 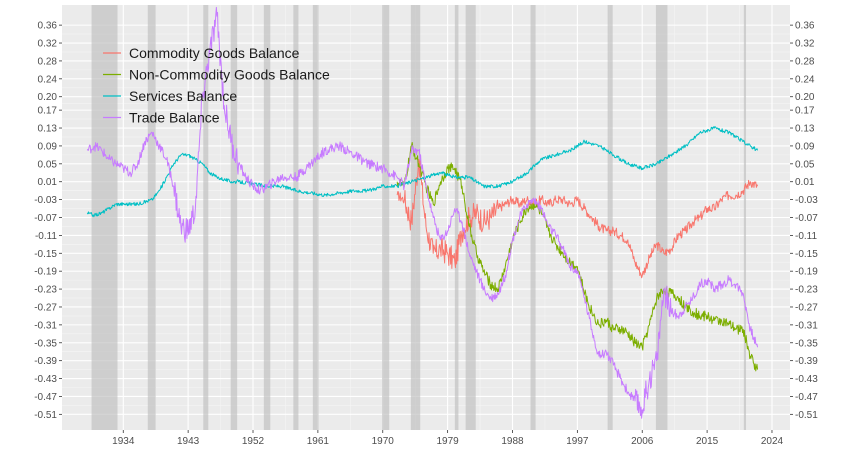 I want to click on y-tick-label-left: -0.47, so click(x=45, y=397).